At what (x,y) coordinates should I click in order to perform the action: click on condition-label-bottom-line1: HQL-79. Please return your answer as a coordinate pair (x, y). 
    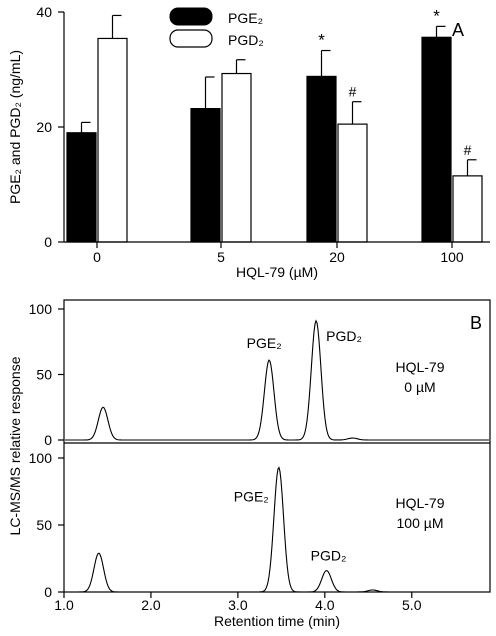
    Looking at the image, I should click on (419, 503).